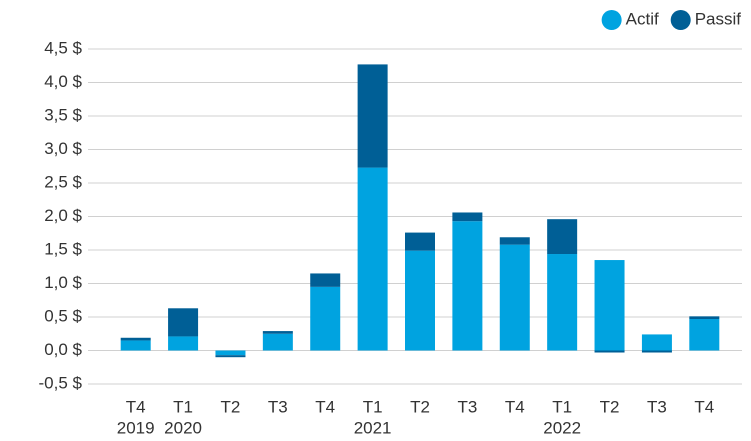  Describe the element at coordinates (373, 427) in the screenshot. I see `x-tick-year: 2021` at that location.